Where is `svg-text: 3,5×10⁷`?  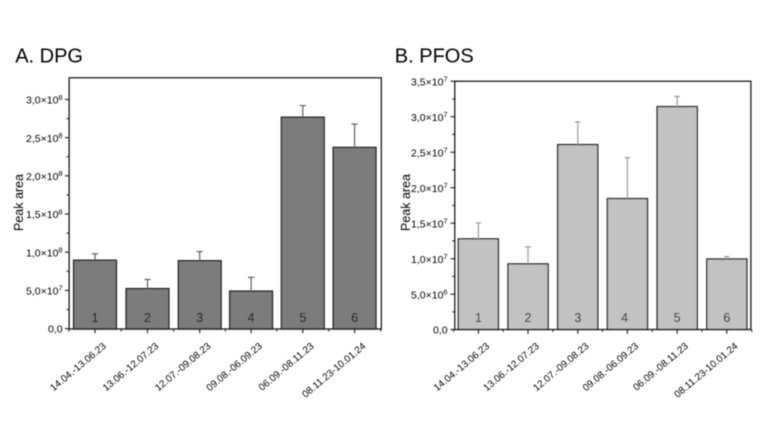
svg-text: 3,5×10⁷ is located at coordinates (429, 82).